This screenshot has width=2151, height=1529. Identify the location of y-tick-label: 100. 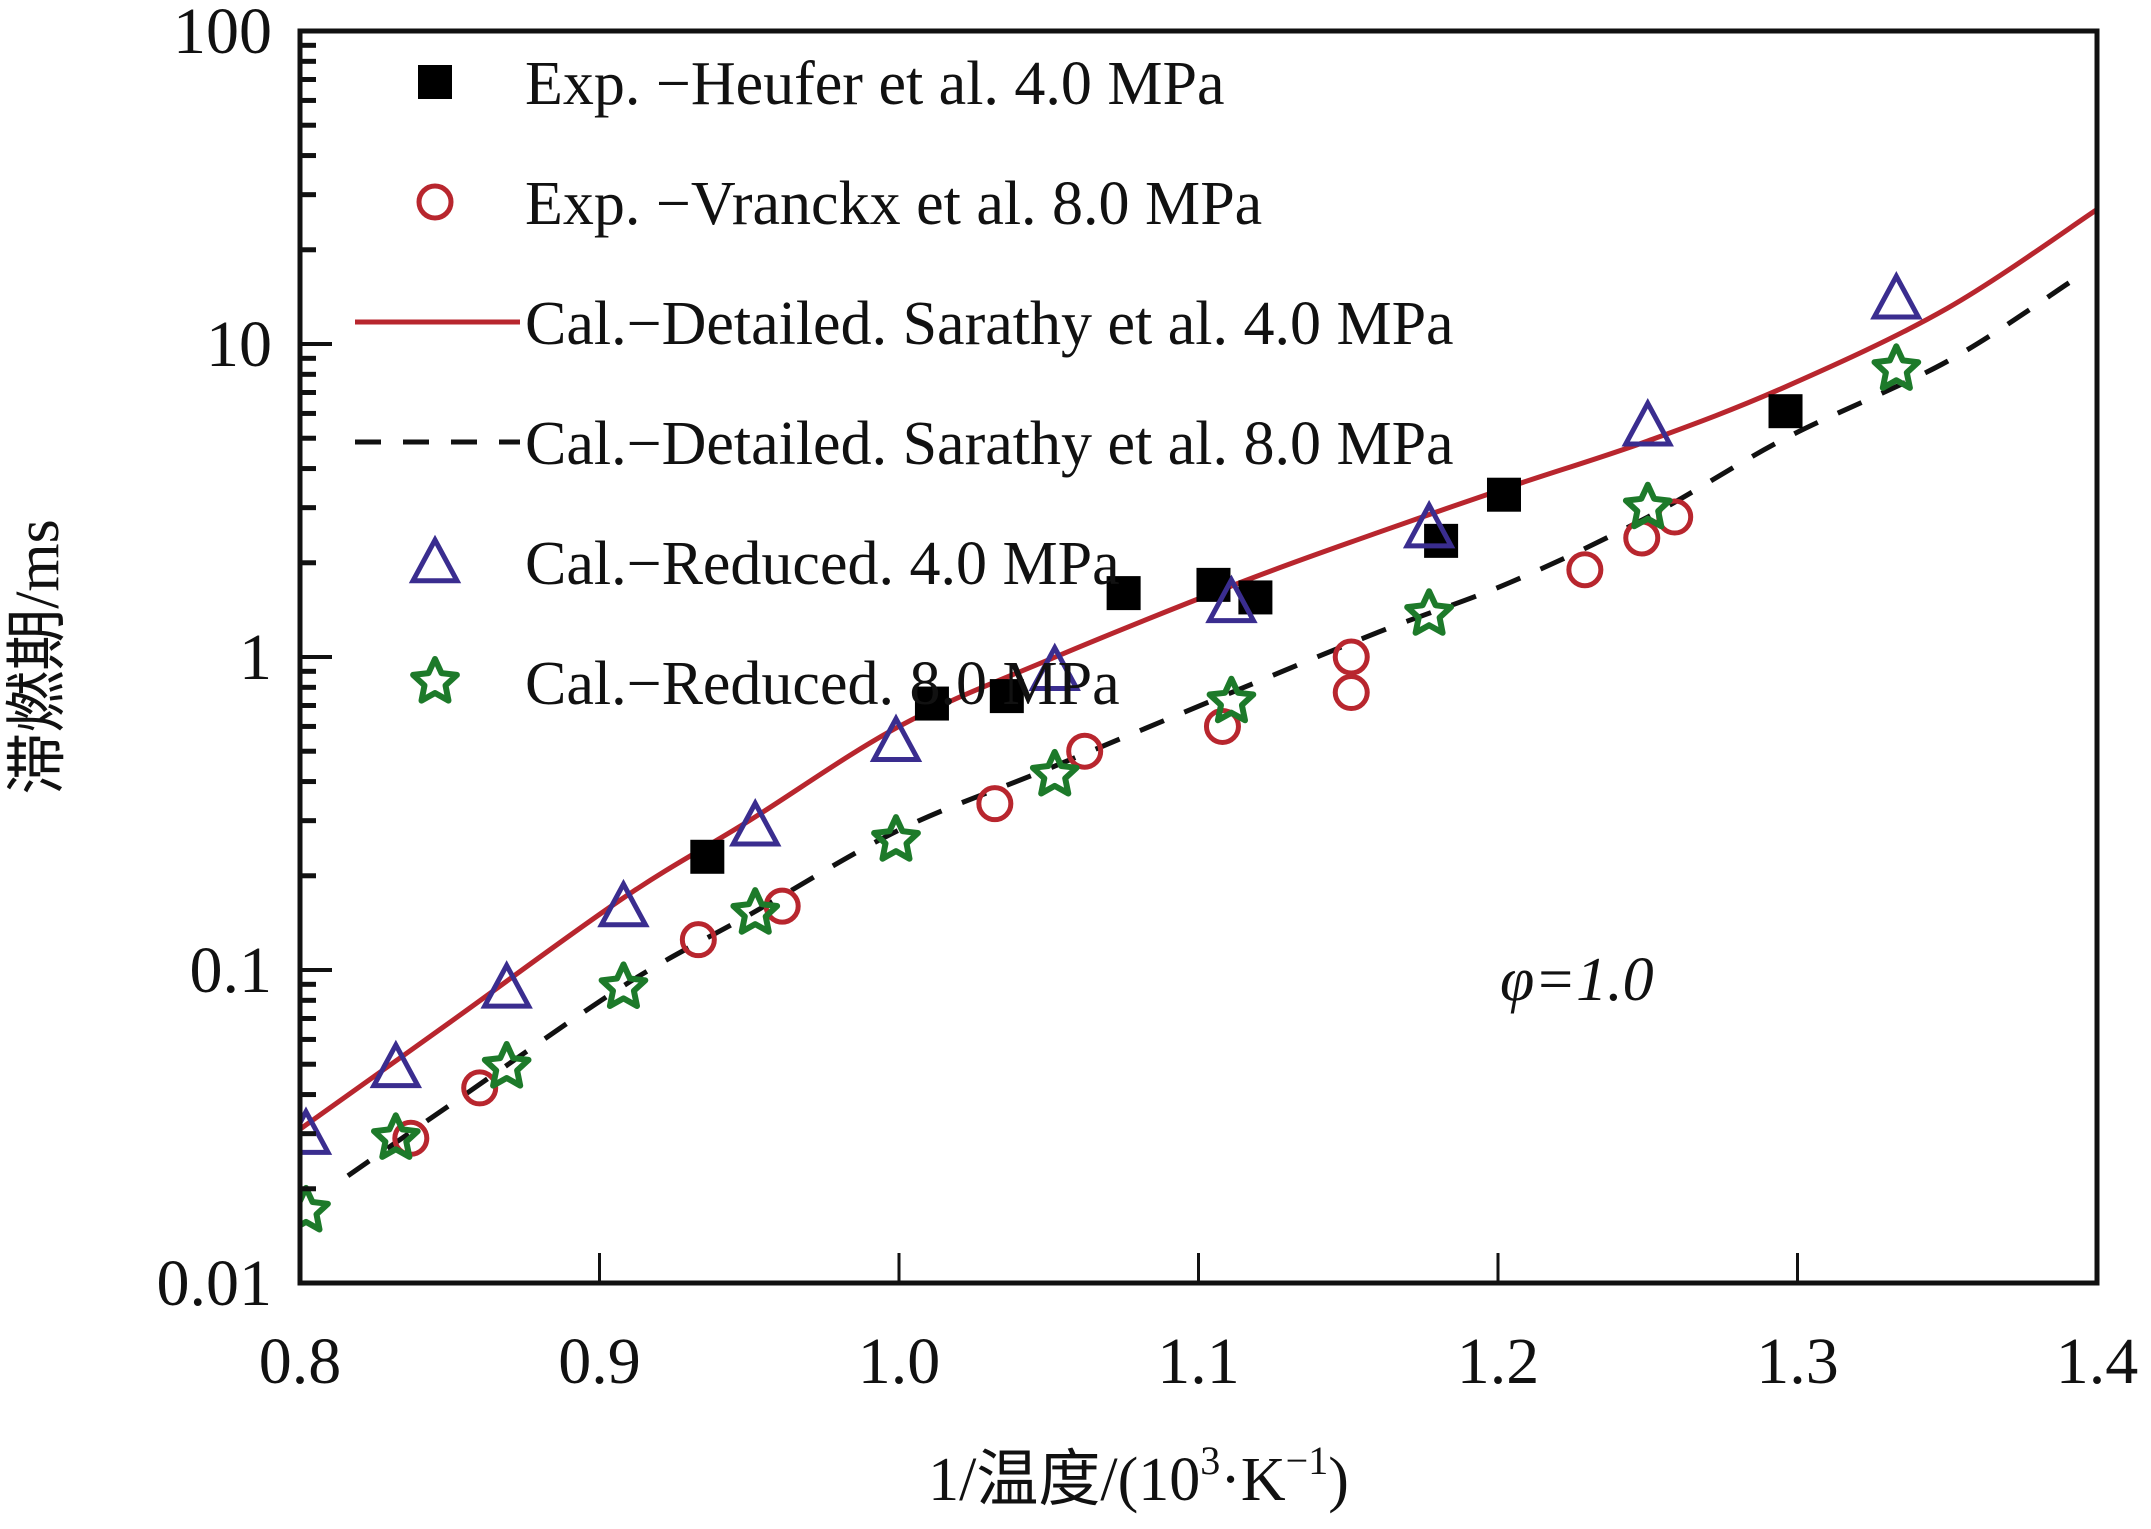
(222, 34).